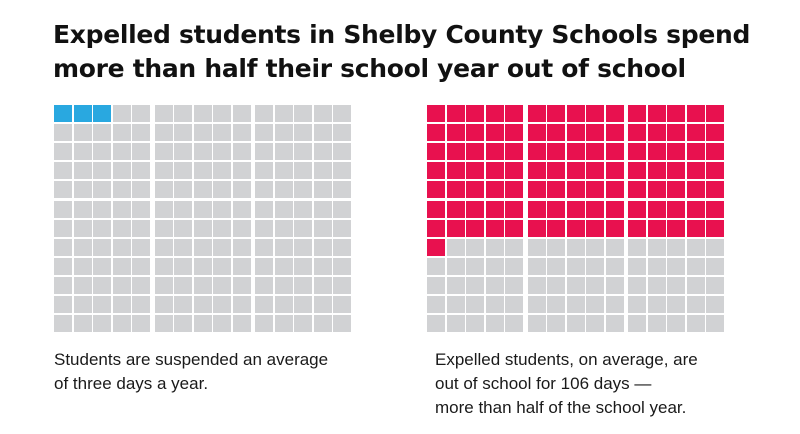  What do you see at coordinates (191, 359) in the screenshot?
I see `caption-line: Students are suspended an average` at bounding box center [191, 359].